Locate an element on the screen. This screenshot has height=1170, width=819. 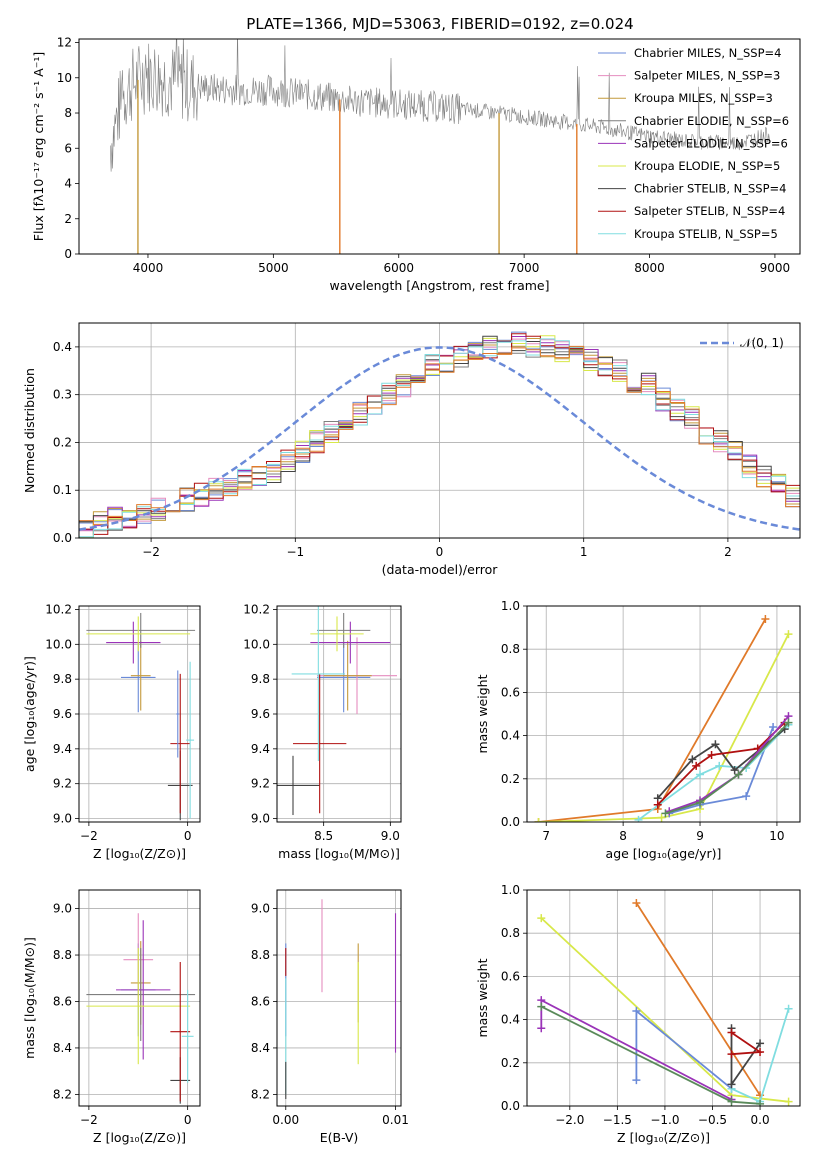
x-tick-label: 1 is located at coordinates (584, 552).